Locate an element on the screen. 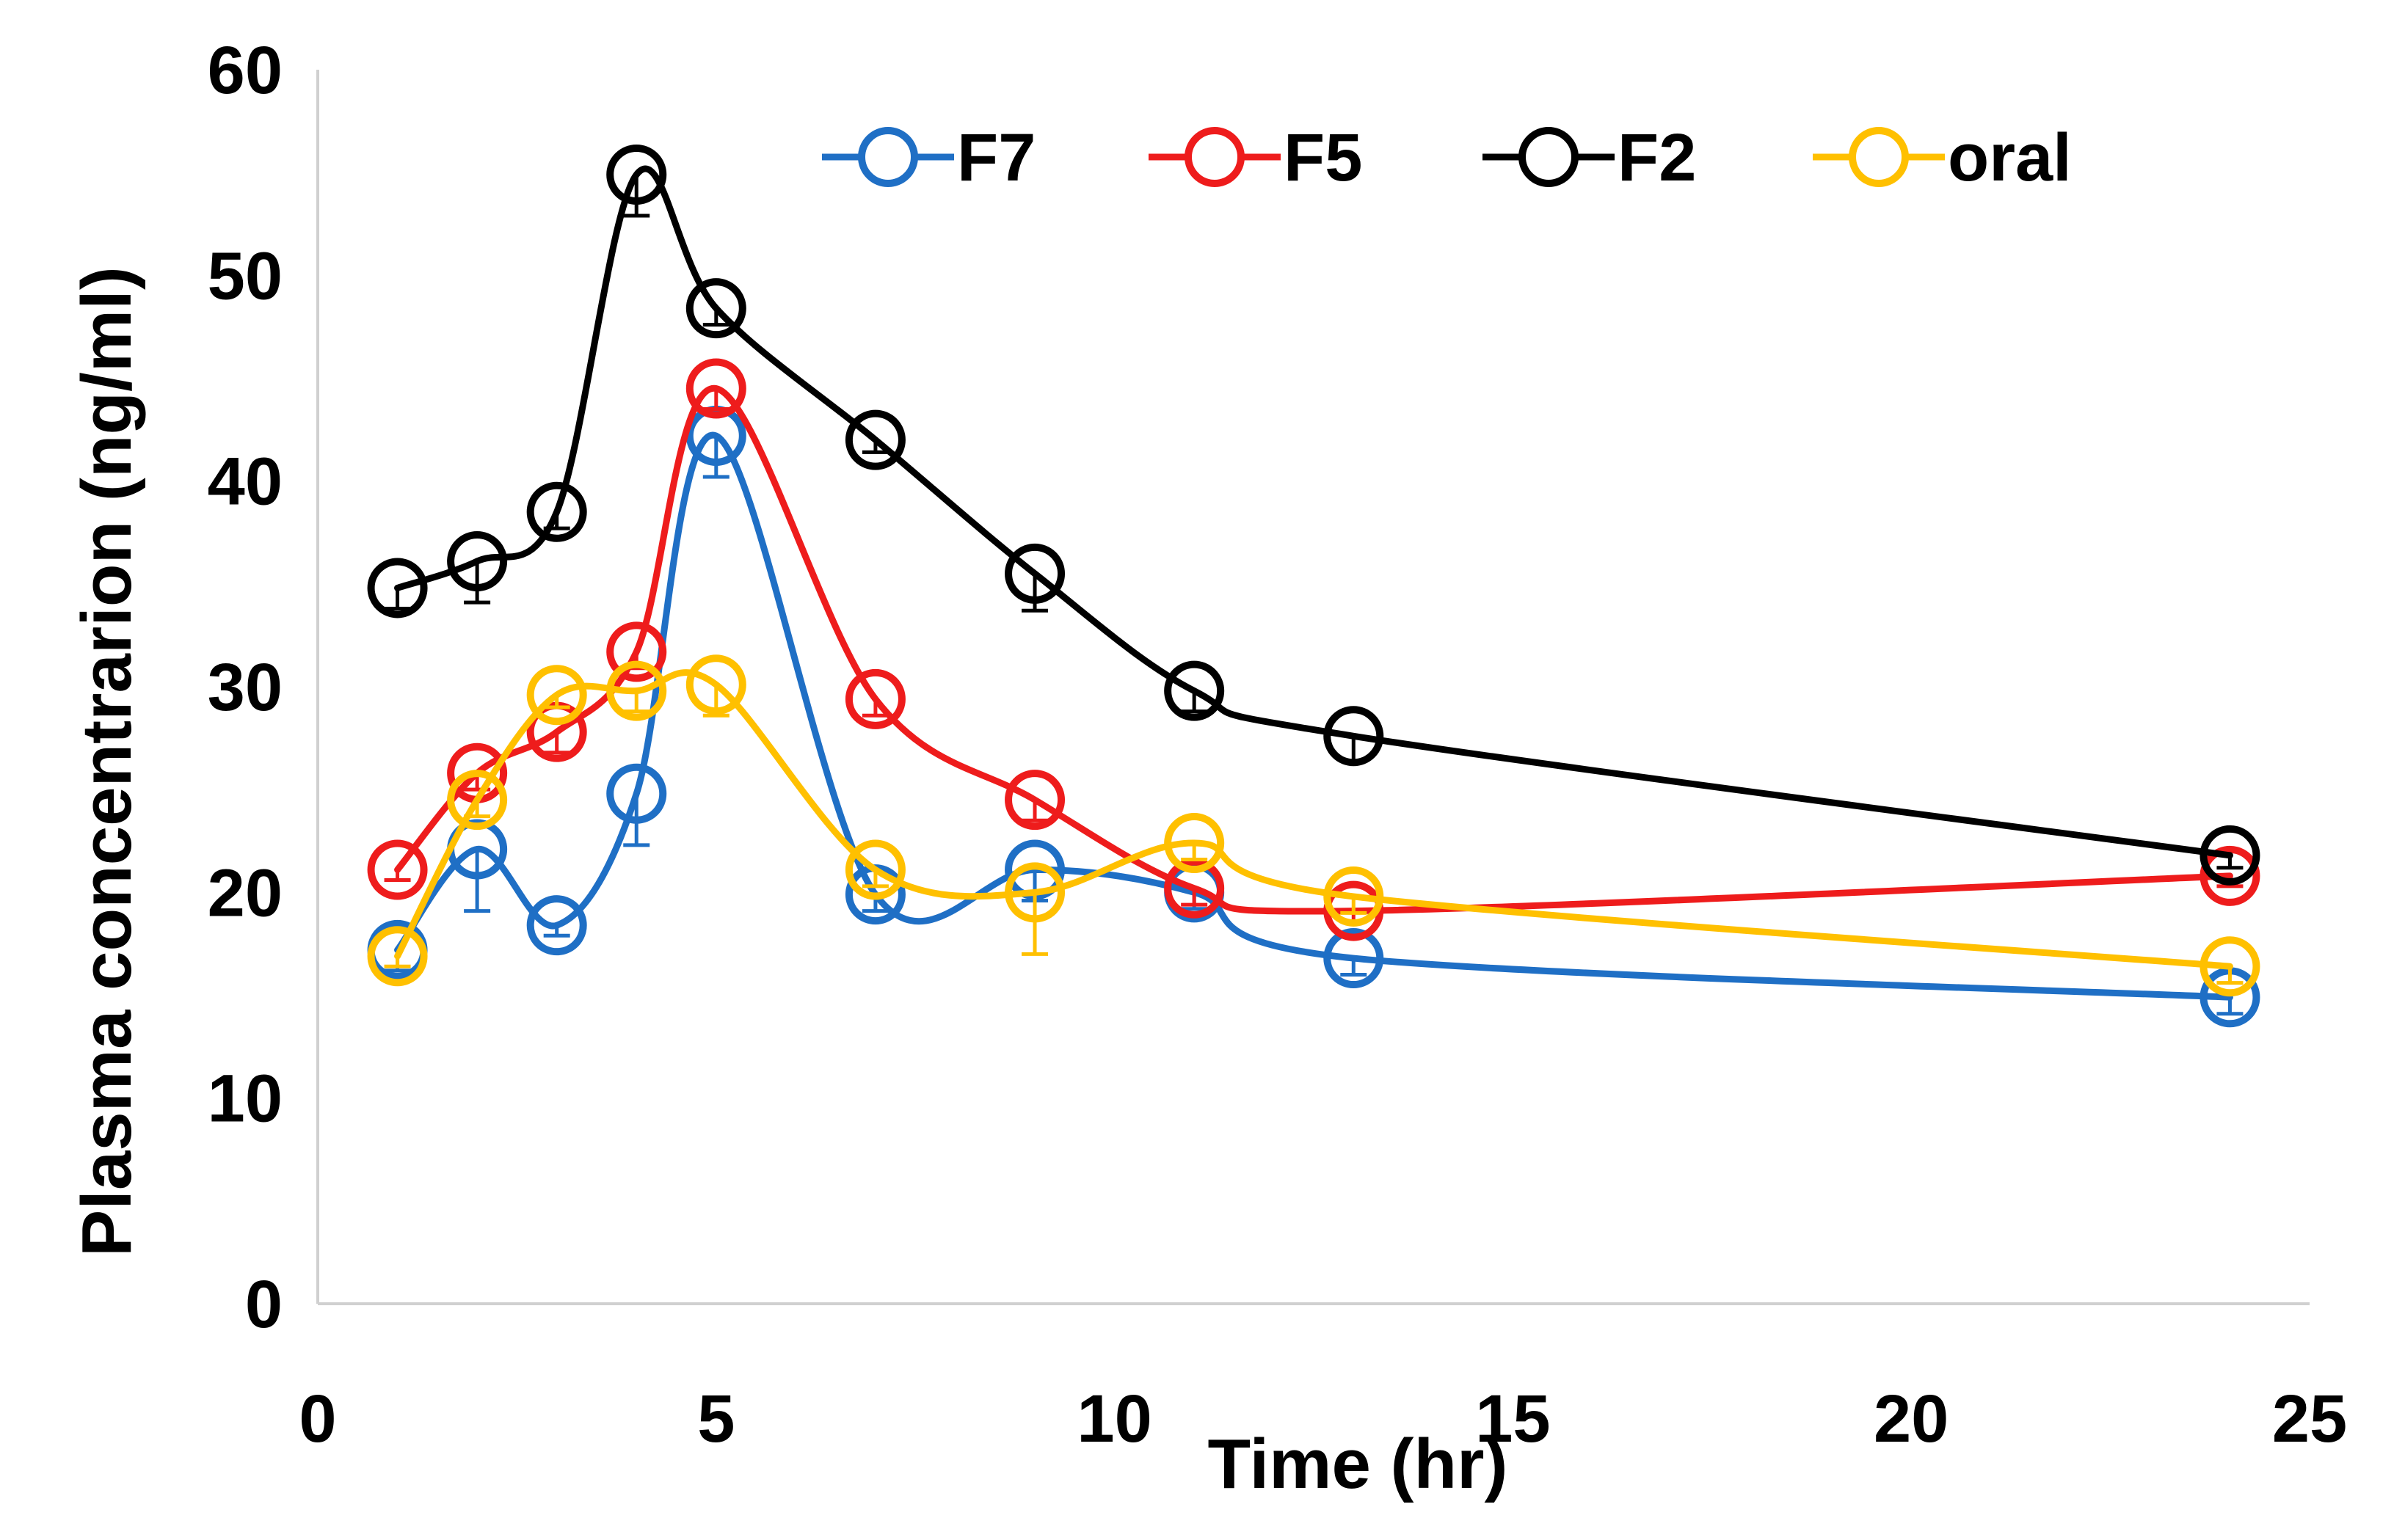 This screenshot has width=2405, height=1540. legend-item-f2: F2 is located at coordinates (1589, 157).